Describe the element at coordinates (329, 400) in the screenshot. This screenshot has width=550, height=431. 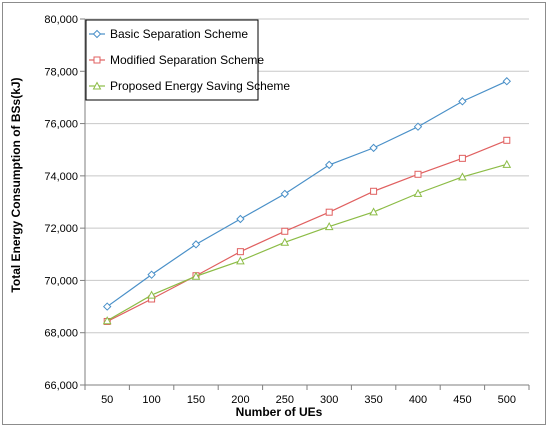
I see `x-tick-label: 300` at that location.